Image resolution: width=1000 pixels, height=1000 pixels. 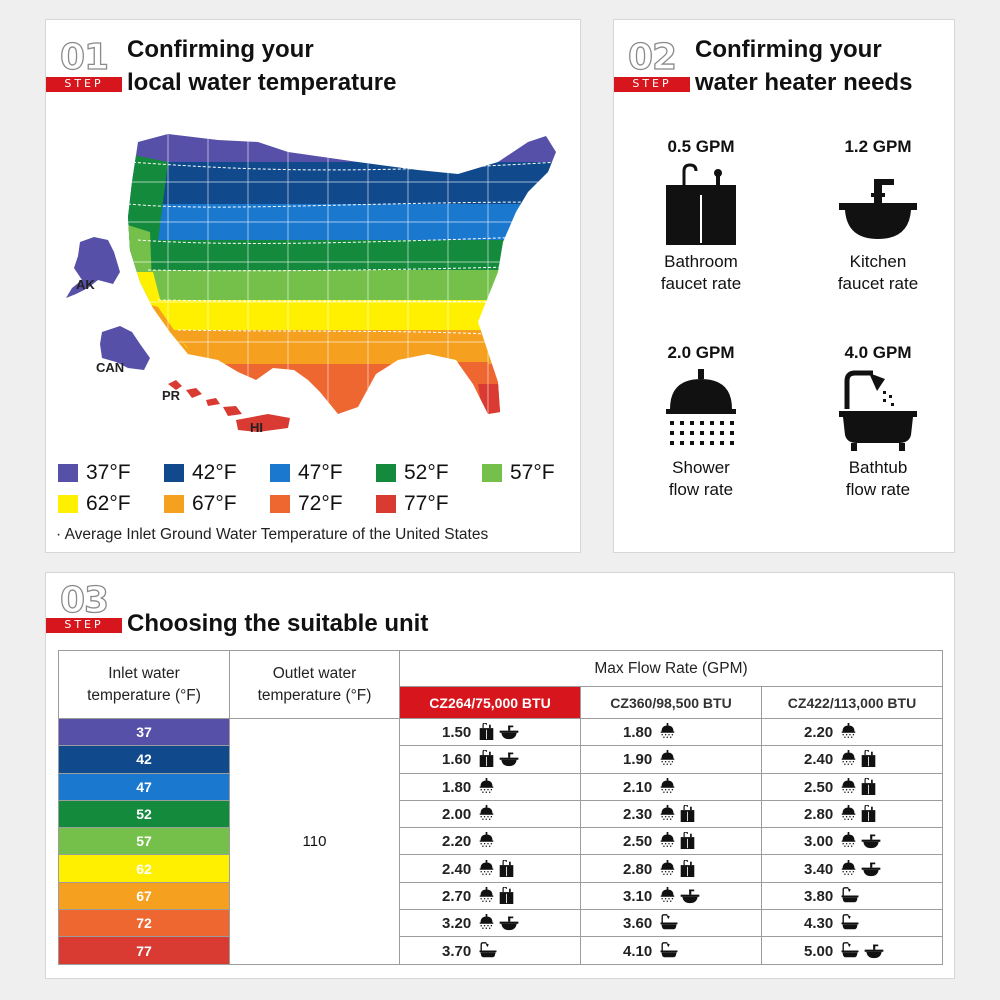 I want to click on table-row: 67 2.70 3.10 3.80, so click(x=500, y=896).